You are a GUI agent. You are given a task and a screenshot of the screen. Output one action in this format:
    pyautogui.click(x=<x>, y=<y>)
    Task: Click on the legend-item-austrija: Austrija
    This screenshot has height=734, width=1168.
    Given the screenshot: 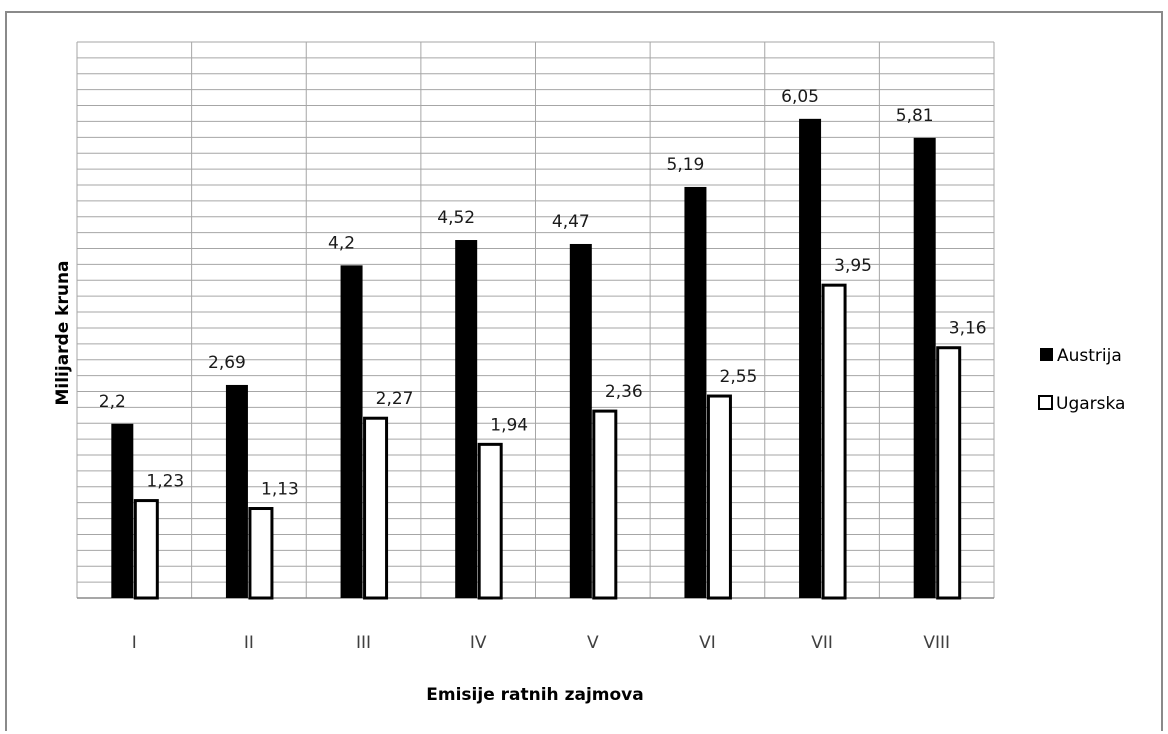 What is the action you would take?
    pyautogui.click(x=1081, y=356)
    